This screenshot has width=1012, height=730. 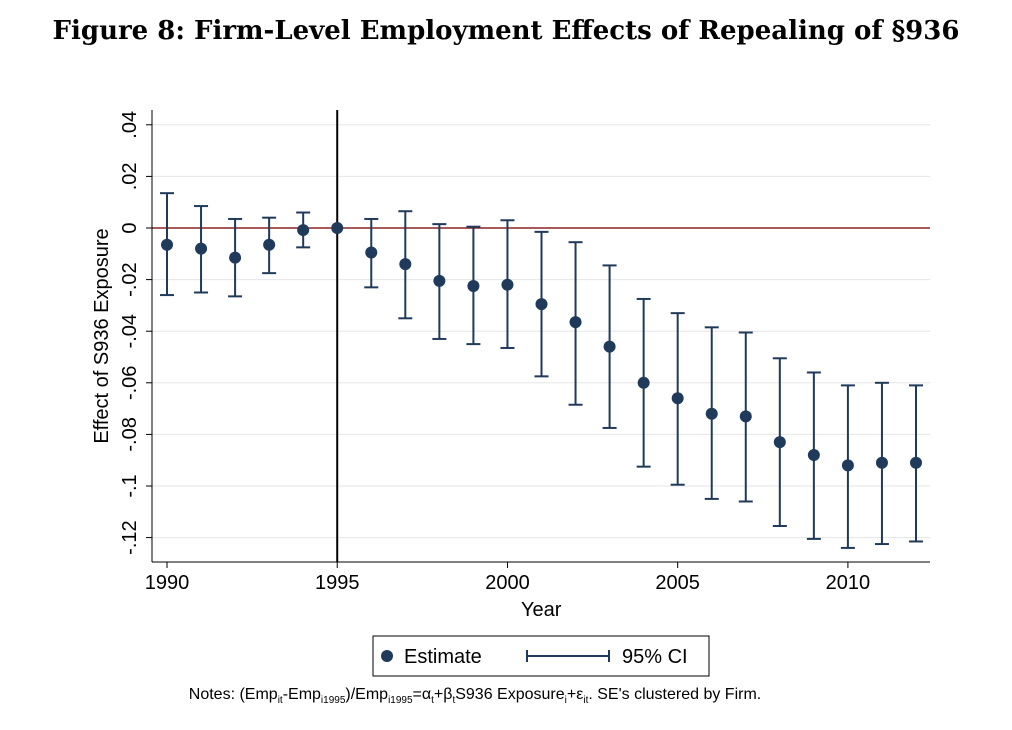 I want to click on y-tick-label: 0, so click(x=130, y=227).